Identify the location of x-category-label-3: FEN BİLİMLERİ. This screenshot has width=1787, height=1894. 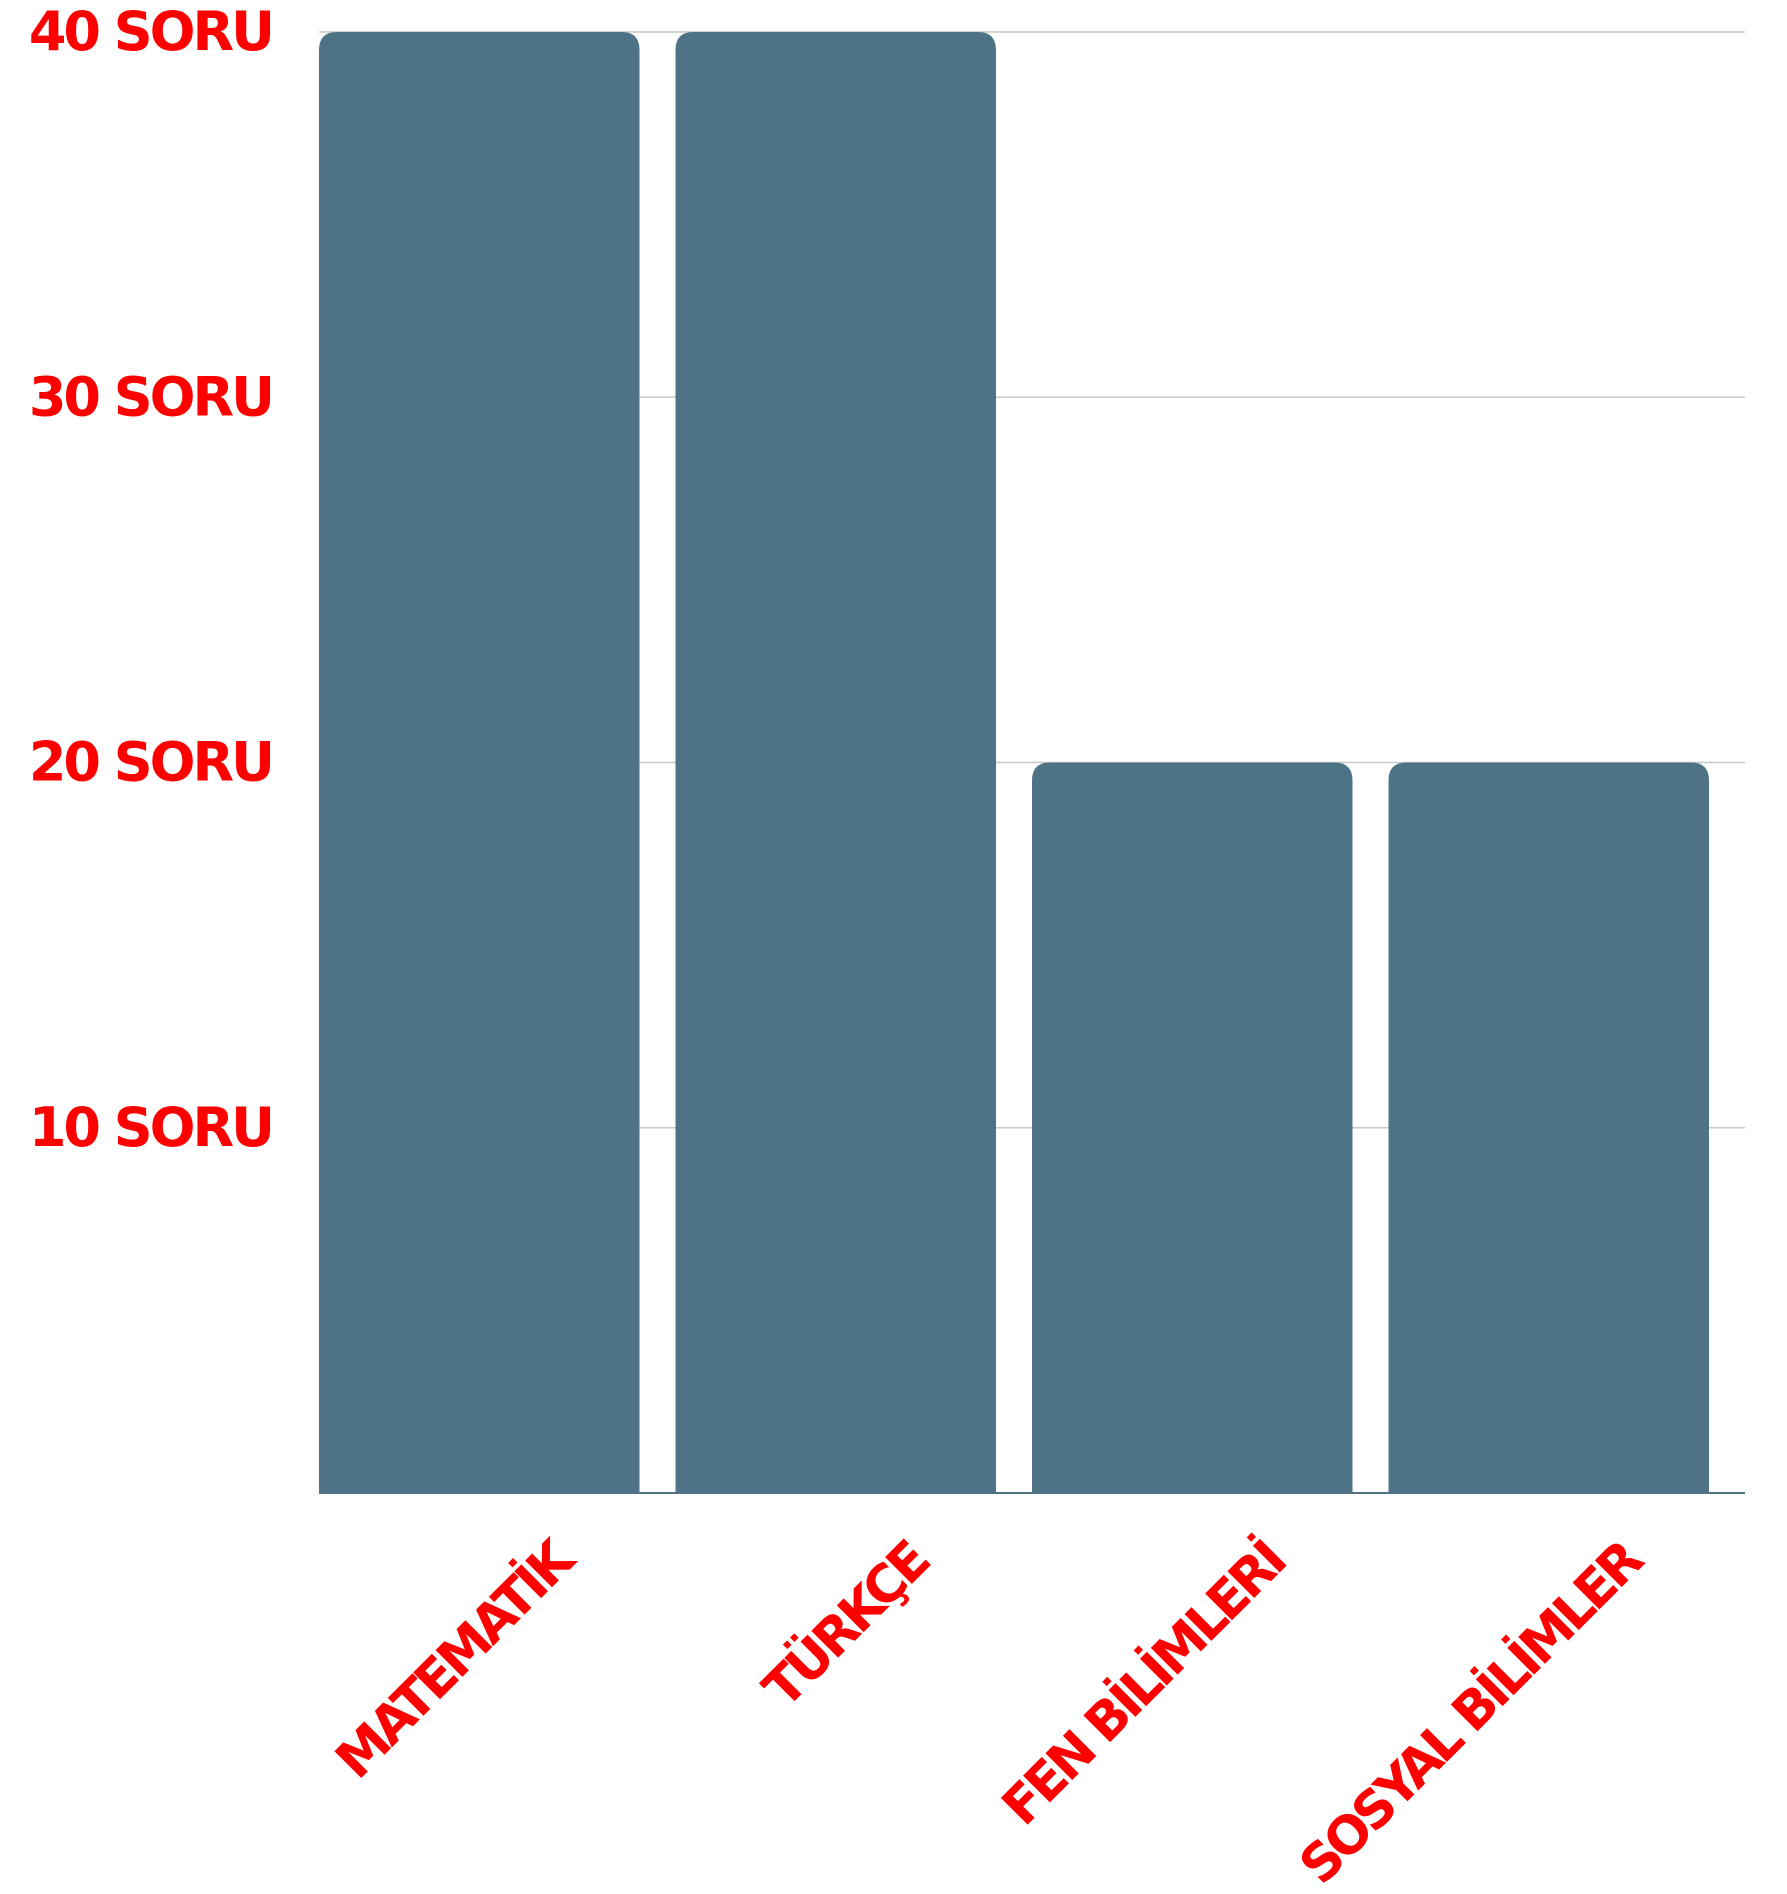
(1143, 1684).